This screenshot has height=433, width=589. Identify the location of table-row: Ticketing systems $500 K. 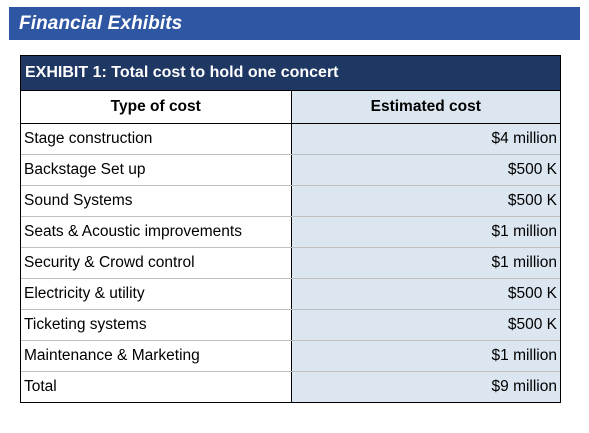
(290, 325).